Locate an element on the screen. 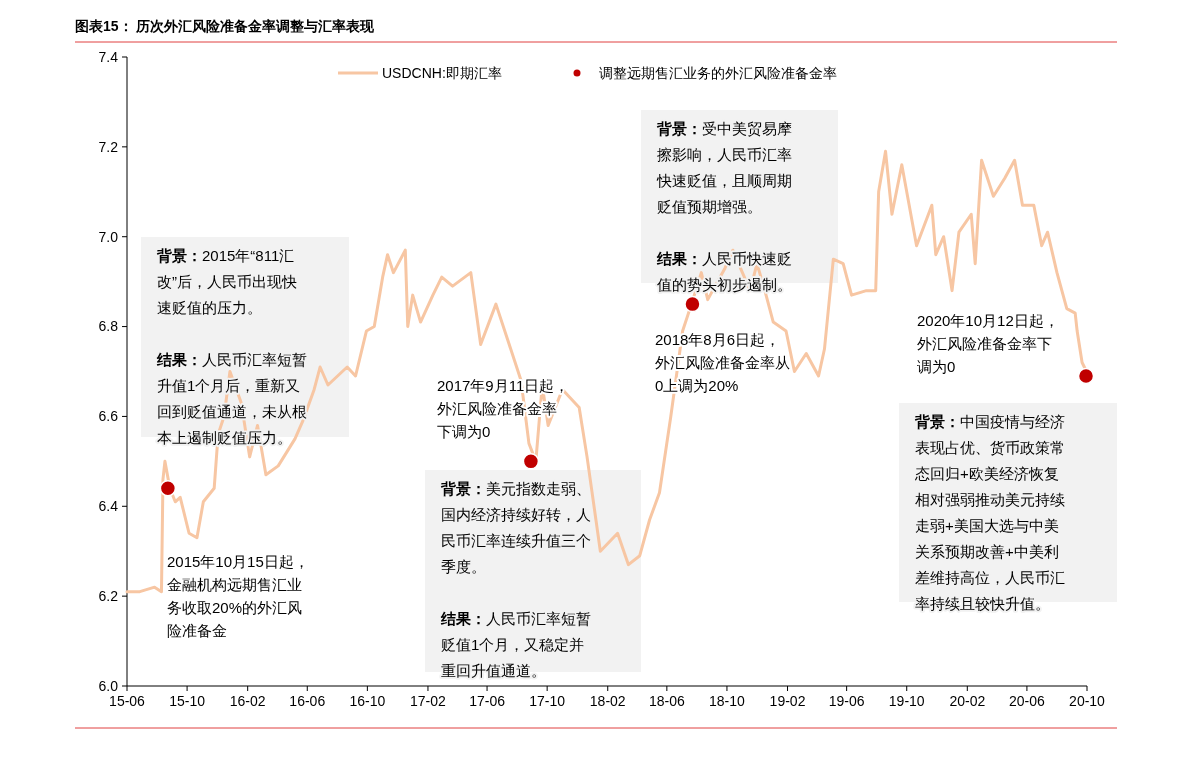 This screenshot has height=774, width=1191. annotation: 2017年9月11日起，外汇风险准备金率下调为0 is located at coordinates (503, 408).